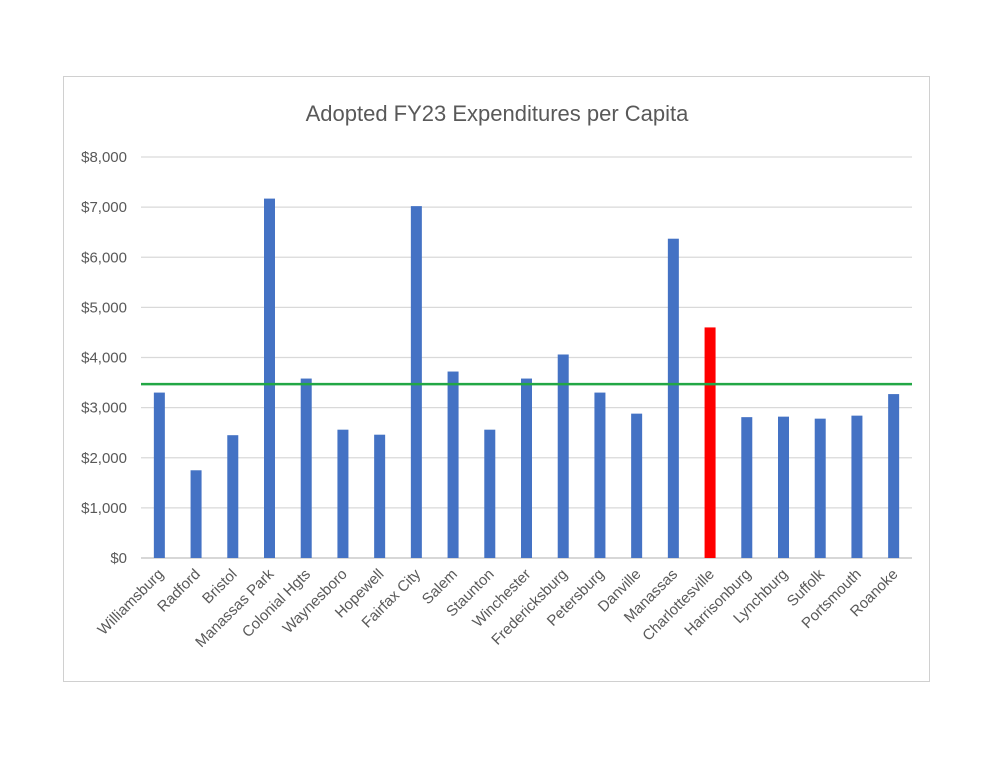  Describe the element at coordinates (104, 257) in the screenshot. I see `y-tick-label: $6,000` at that location.